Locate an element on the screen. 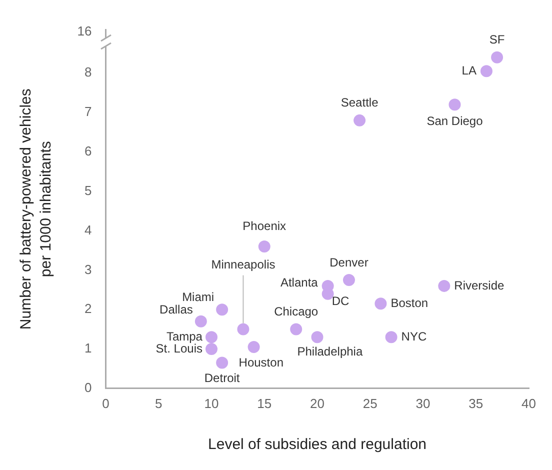  annotation: Phoenix is located at coordinates (264, 225).